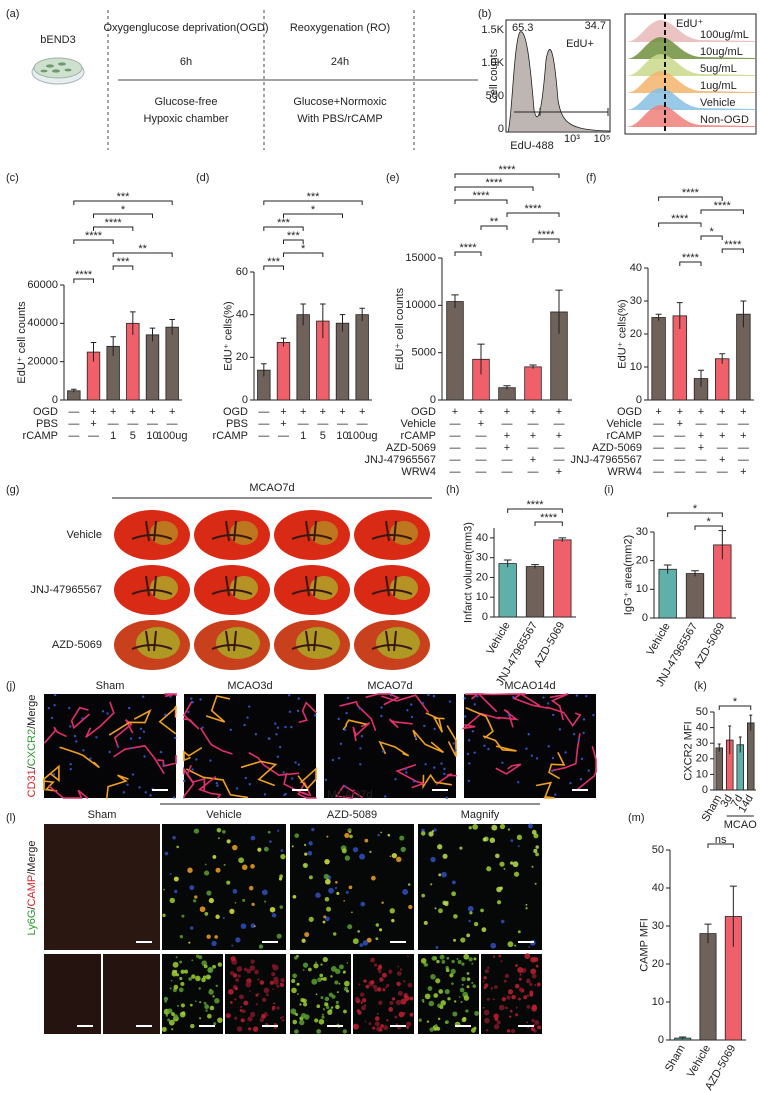 This screenshot has width=760, height=1093. What do you see at coordinates (158, 643) in the screenshot?
I see `lesion` at bounding box center [158, 643].